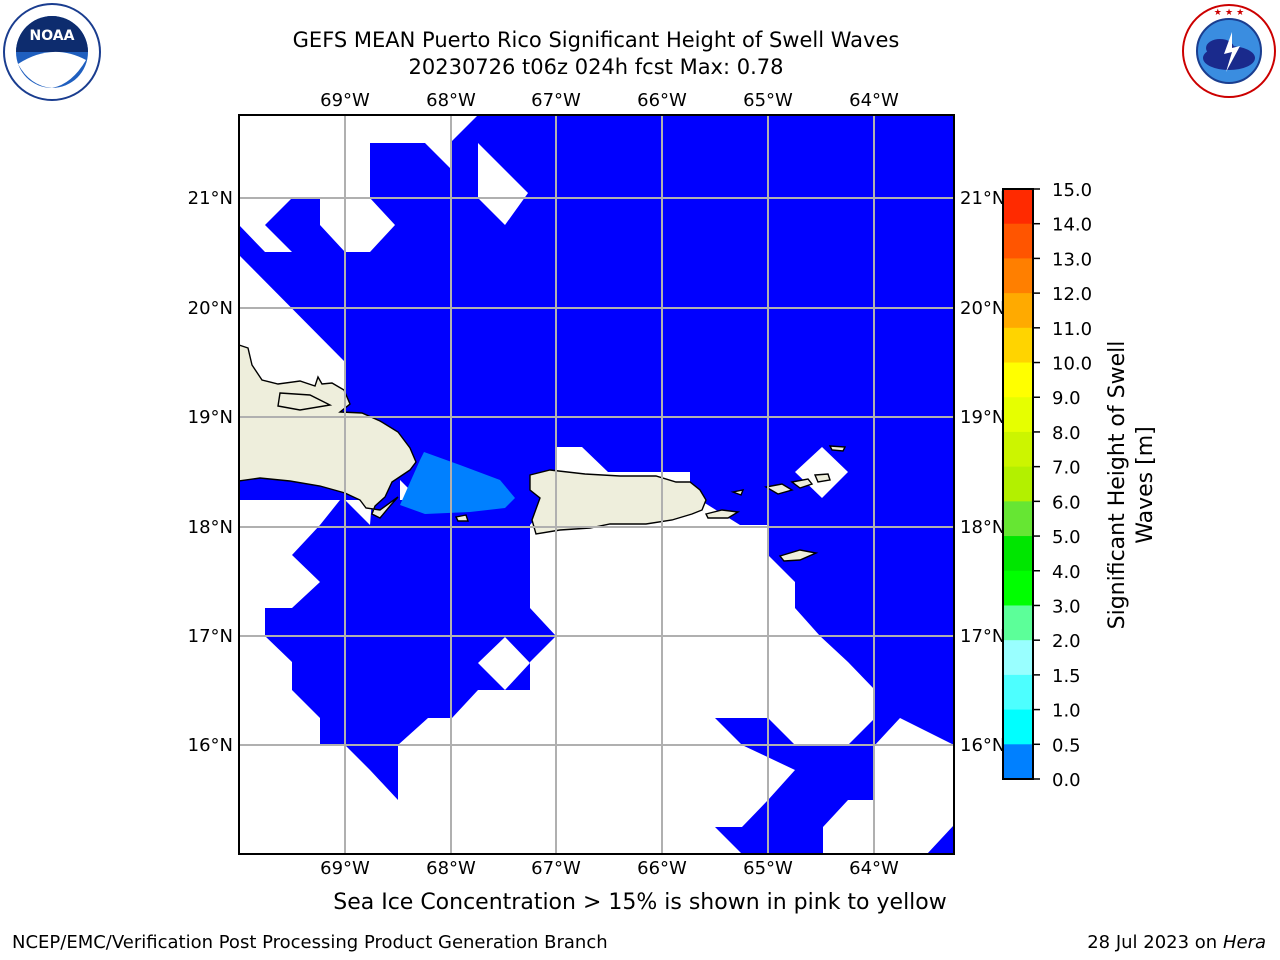 The height and width of the screenshot is (960, 1280). What do you see at coordinates (982, 636) in the screenshot?
I see `lat-label-right: 17°N` at bounding box center [982, 636].